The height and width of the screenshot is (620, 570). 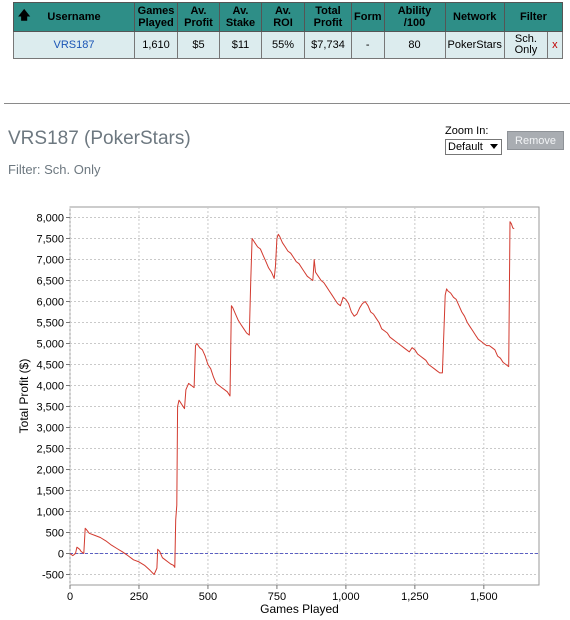 What do you see at coordinates (198, 17) in the screenshot?
I see `column-header-av-profit: Av. Profit` at bounding box center [198, 17].